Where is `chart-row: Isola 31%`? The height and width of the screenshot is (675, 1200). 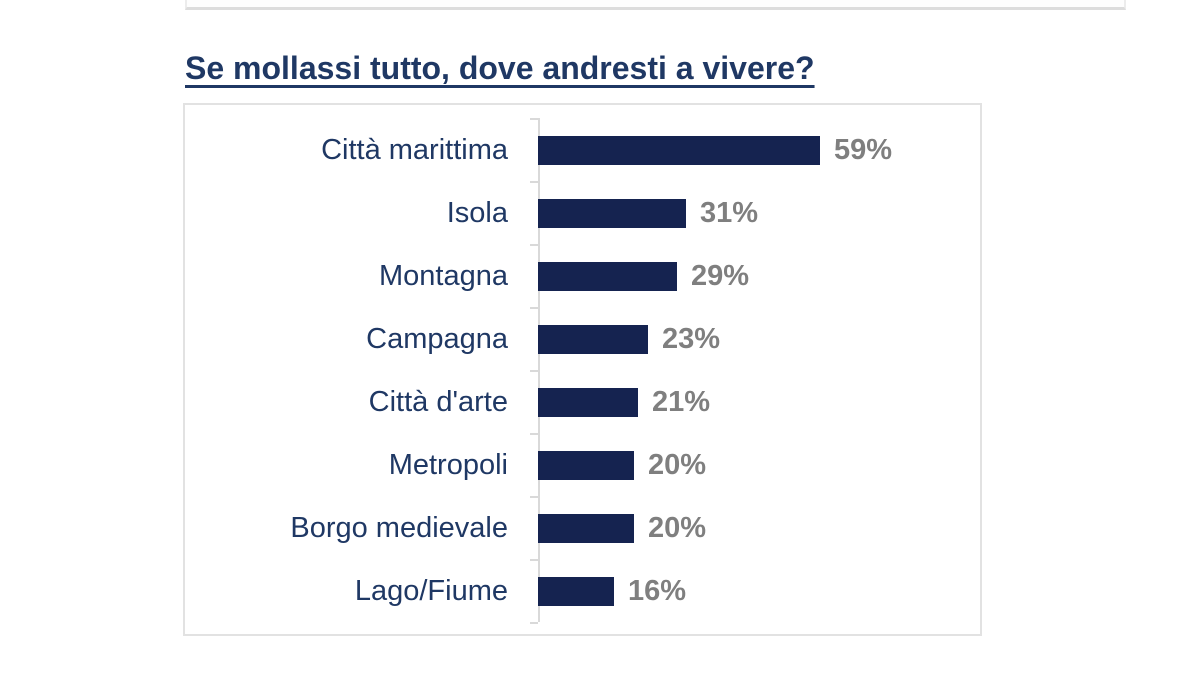
chart-row: Isola 31% is located at coordinates (582, 213).